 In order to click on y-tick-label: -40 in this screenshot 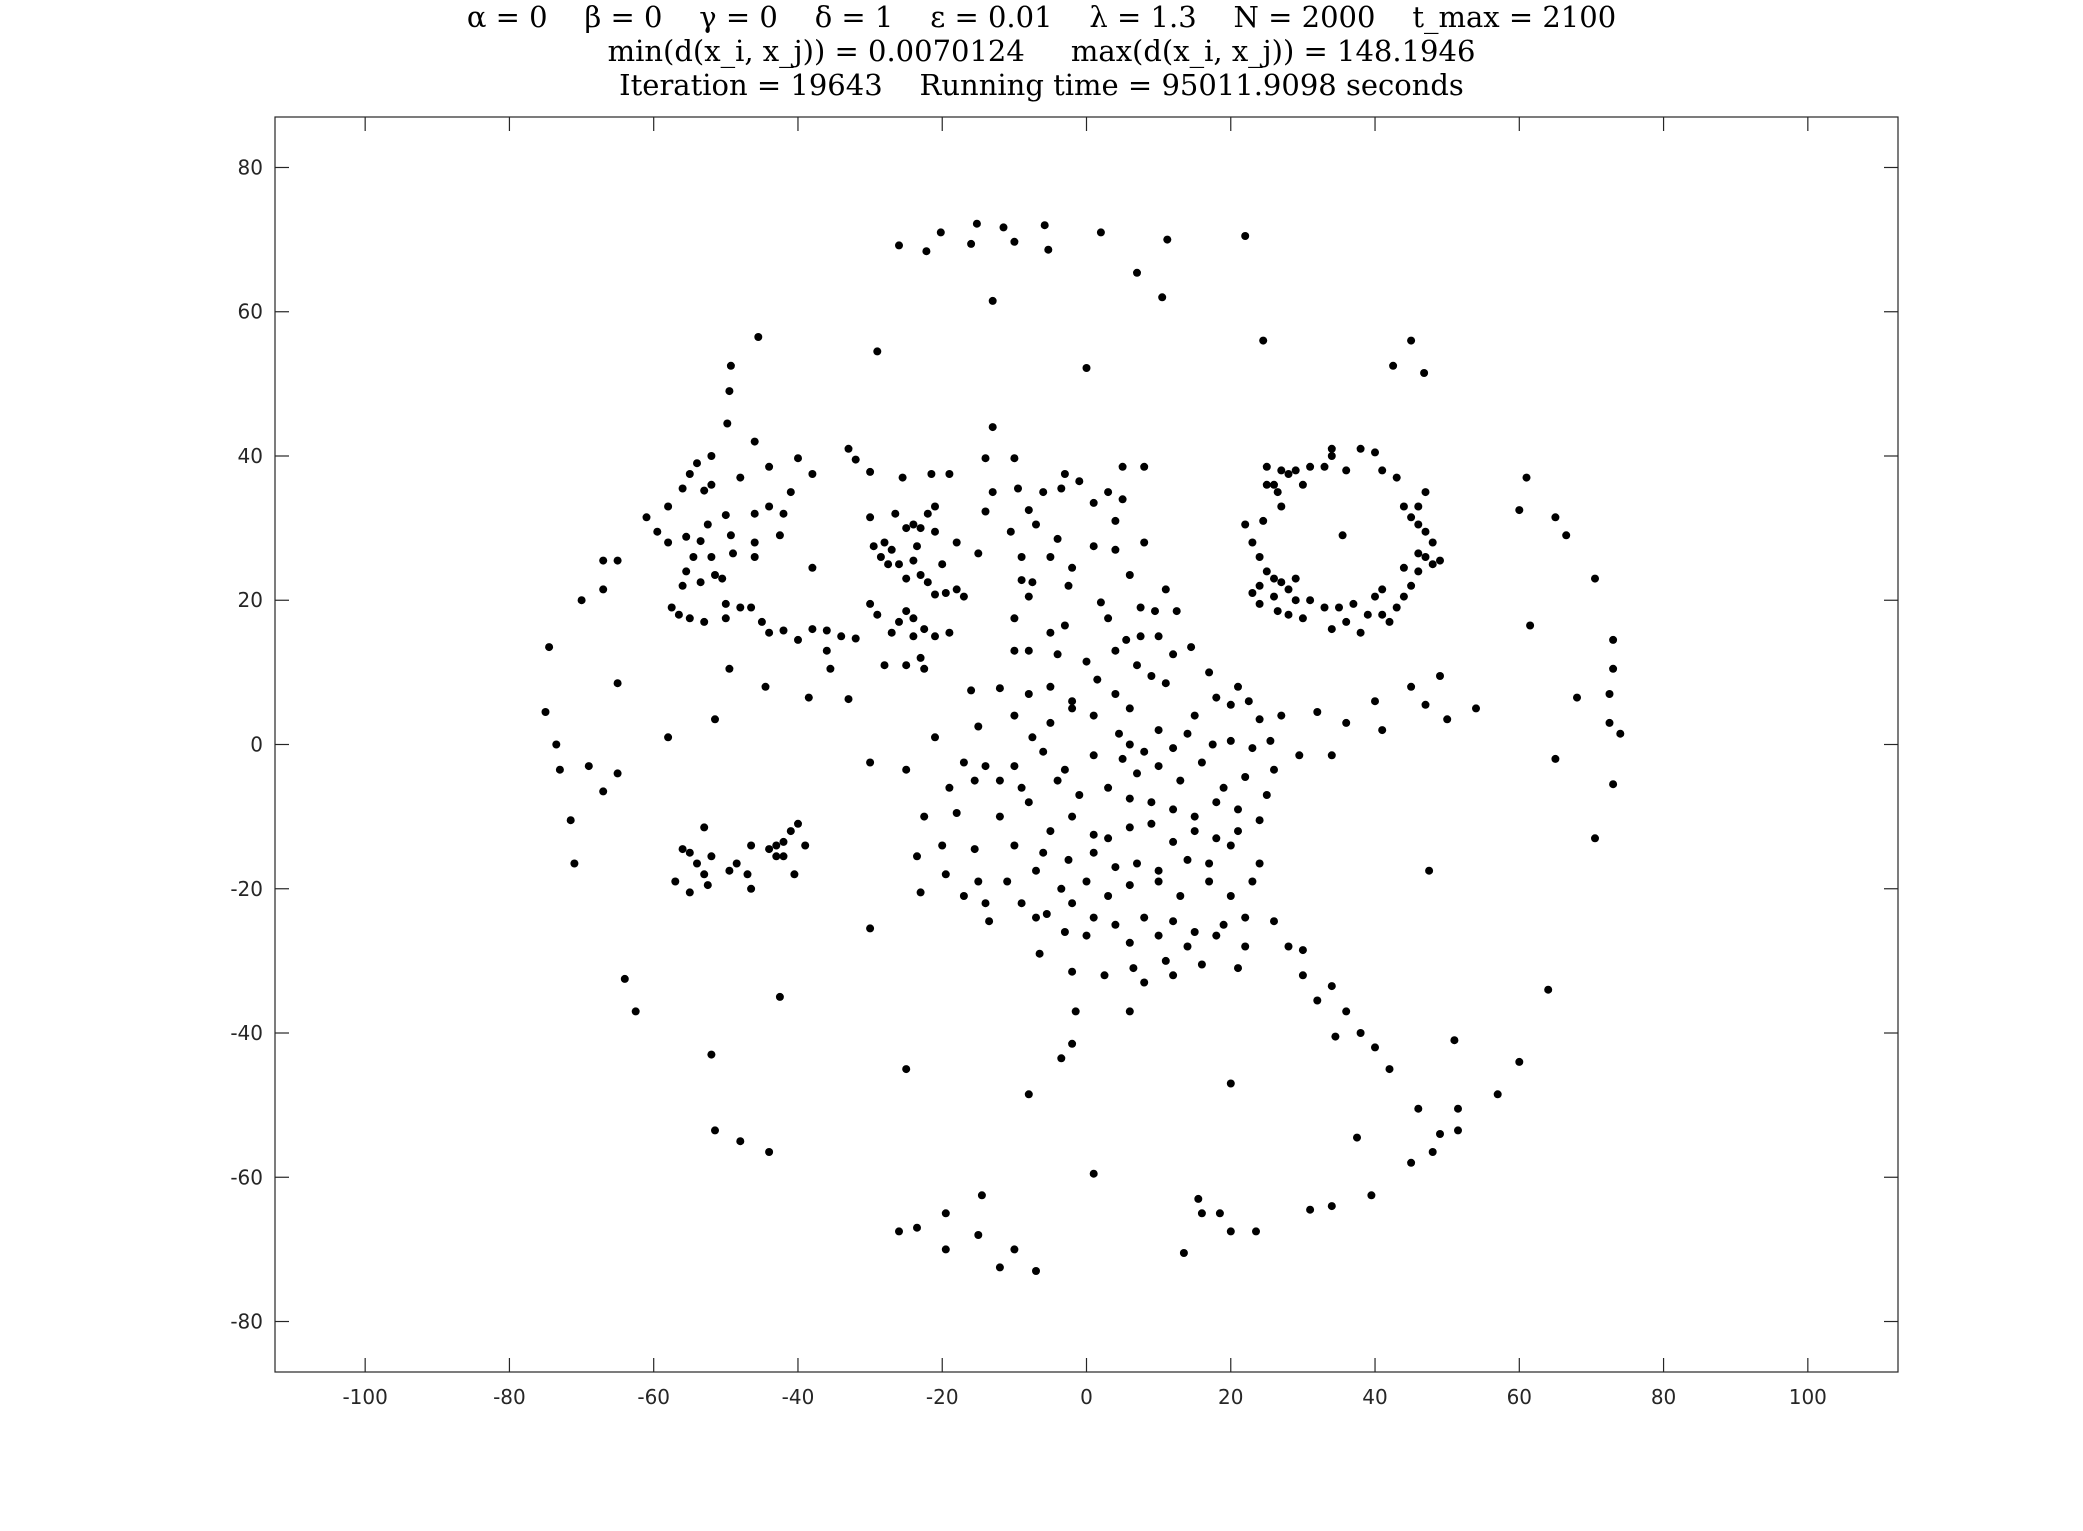, I will do `click(246, 1033)`.